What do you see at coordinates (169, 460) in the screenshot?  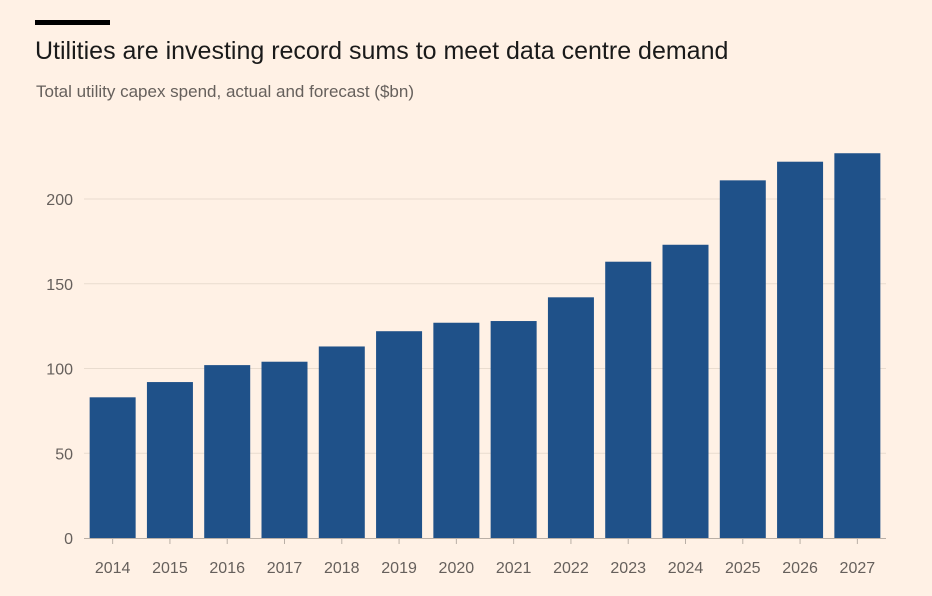 I see `bar-2015` at bounding box center [169, 460].